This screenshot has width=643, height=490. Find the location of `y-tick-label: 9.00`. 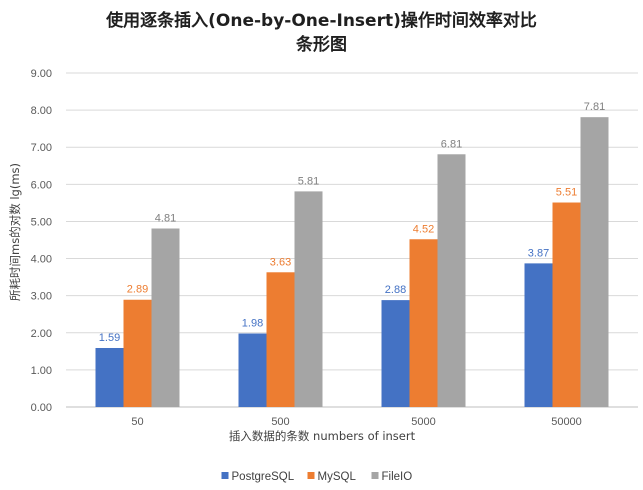

y-tick-label: 9.00 is located at coordinates (41, 74).